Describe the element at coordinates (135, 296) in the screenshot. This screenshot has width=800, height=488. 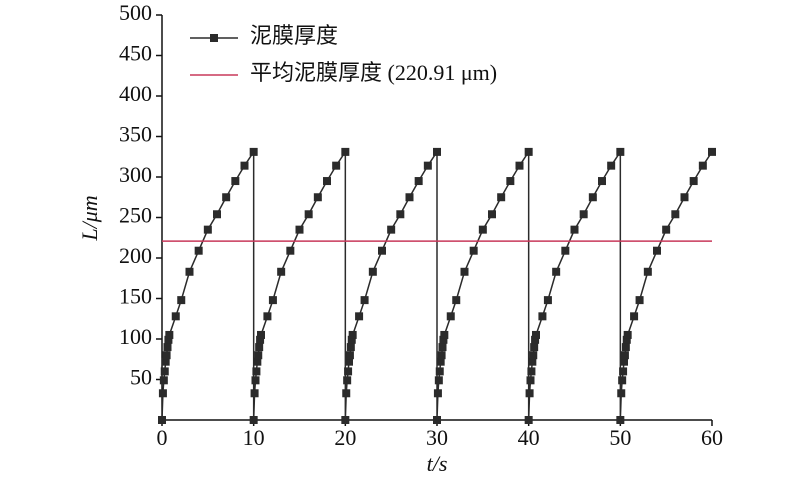
I see `y-tick-label: 150` at that location.